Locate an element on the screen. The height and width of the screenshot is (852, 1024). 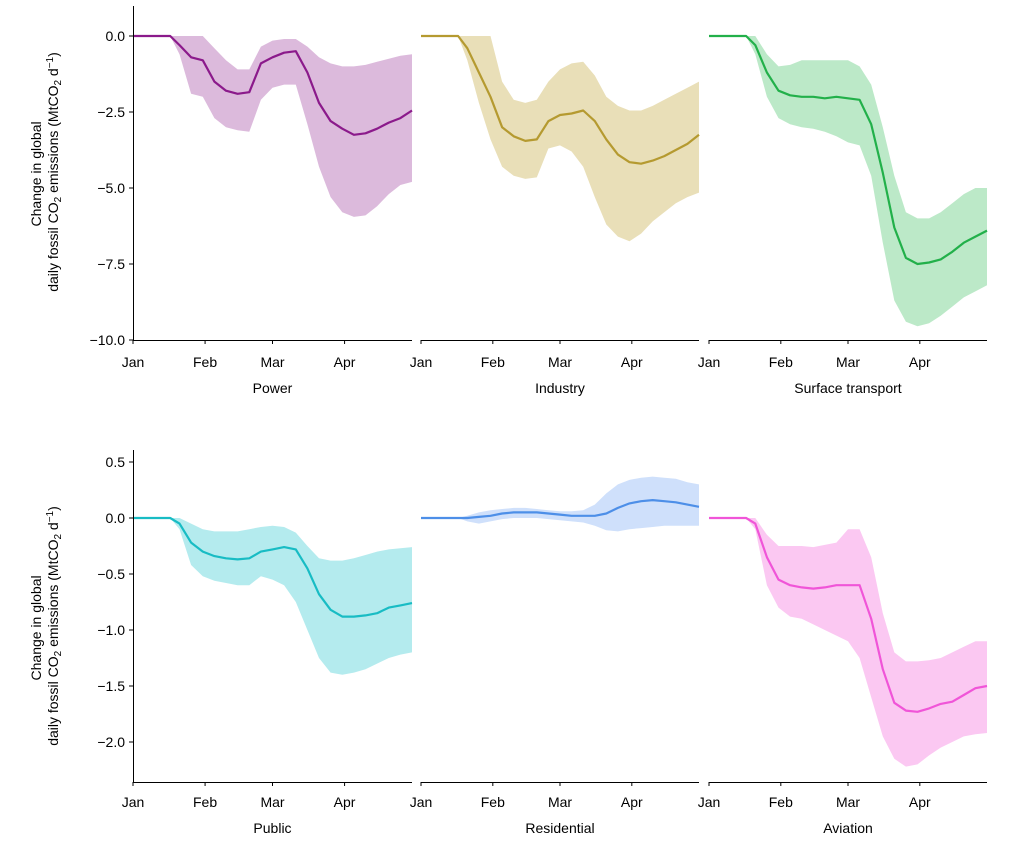
panel-public: Jan Feb Mar Apr Public 0.5 0.0 −0.5 −1.0 −1.5 −2.0 is located at coordinates (255, 643).